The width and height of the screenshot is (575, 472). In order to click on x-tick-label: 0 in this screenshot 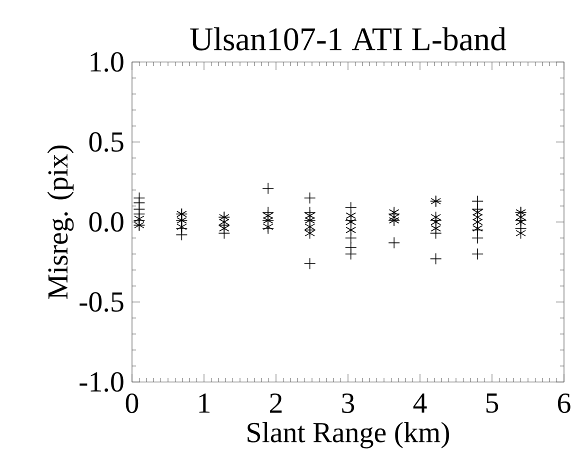, I will do `click(132, 404)`.